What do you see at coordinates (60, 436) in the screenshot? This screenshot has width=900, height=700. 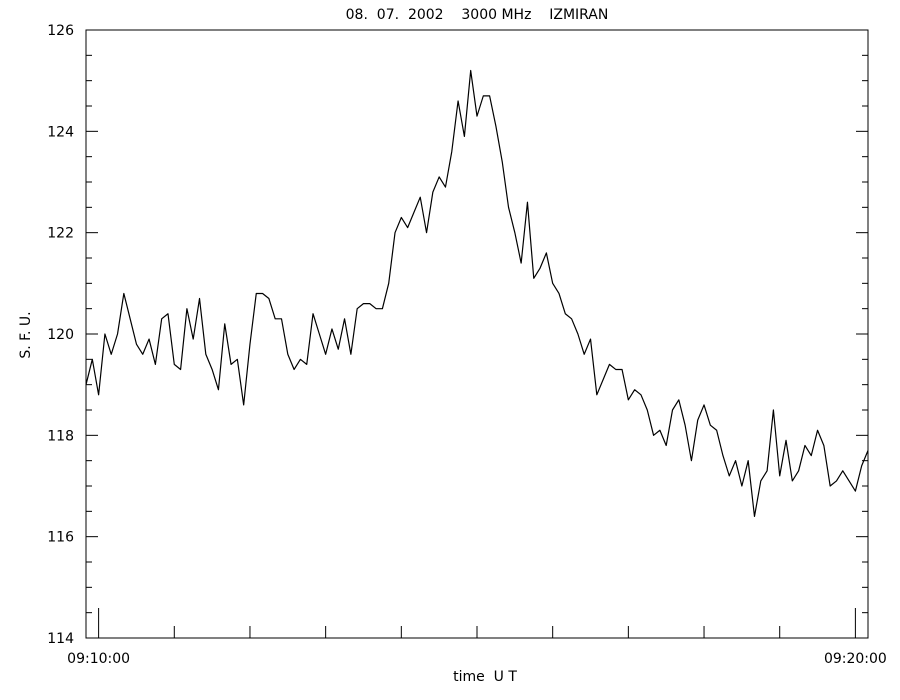 I see `y-tick-label: 118` at bounding box center [60, 436].